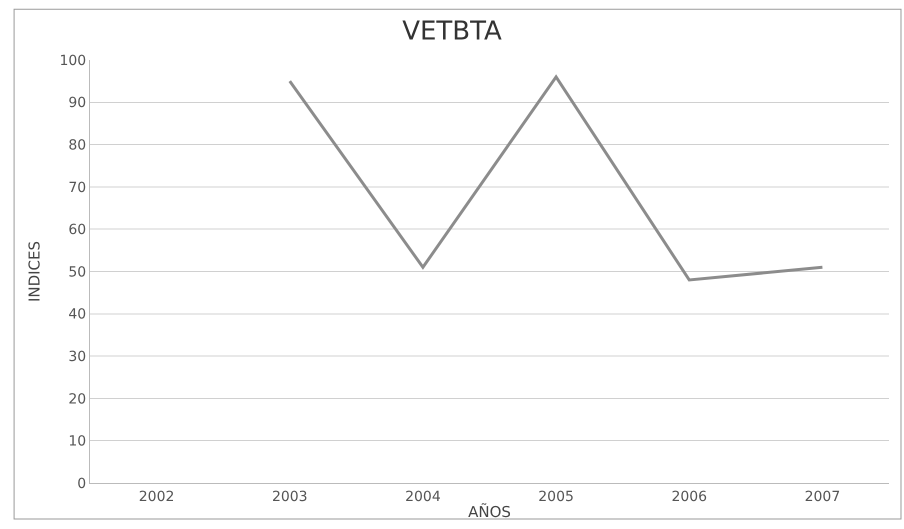 The image size is (904, 529). What do you see at coordinates (77, 399) in the screenshot?
I see `y-tick-label: 20` at bounding box center [77, 399].